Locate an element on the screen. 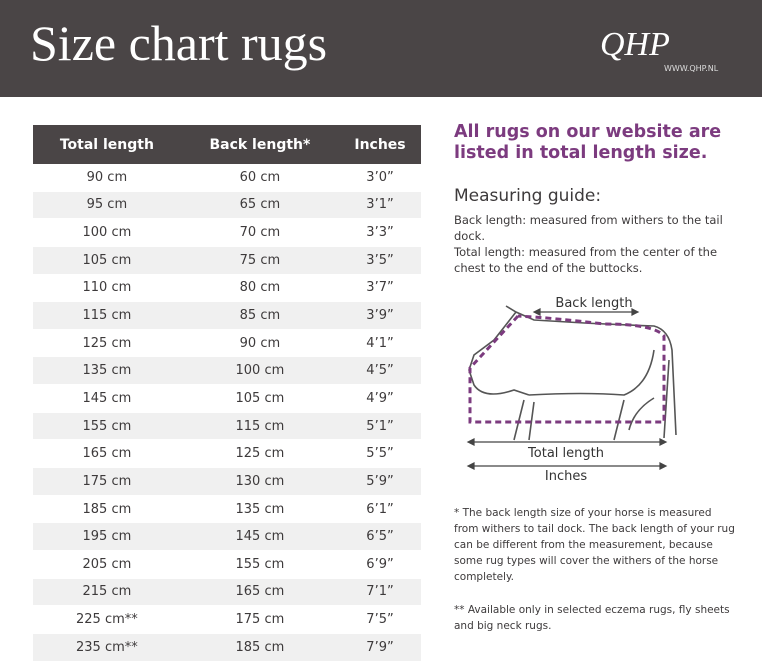 The height and width of the screenshot is (662, 762). table-row: 135 cm 100 cm 4’5” is located at coordinates (227, 371).